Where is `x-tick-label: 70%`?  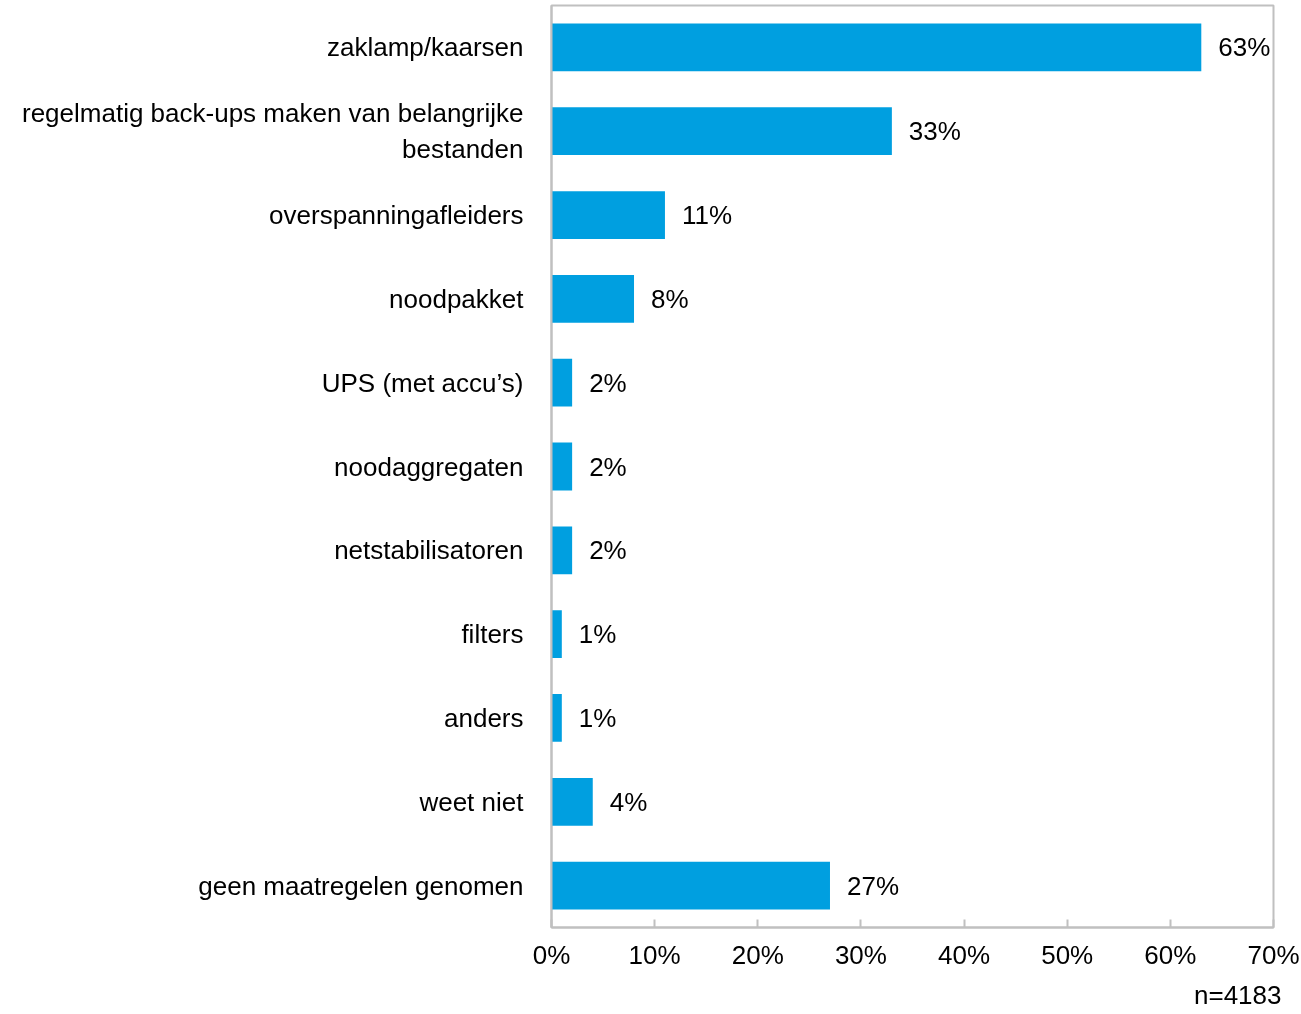
x-tick-label: 70% is located at coordinates (1273, 954).